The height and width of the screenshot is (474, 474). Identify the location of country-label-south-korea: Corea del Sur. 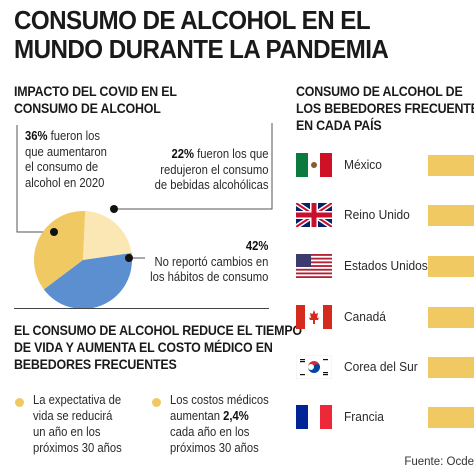
(381, 366).